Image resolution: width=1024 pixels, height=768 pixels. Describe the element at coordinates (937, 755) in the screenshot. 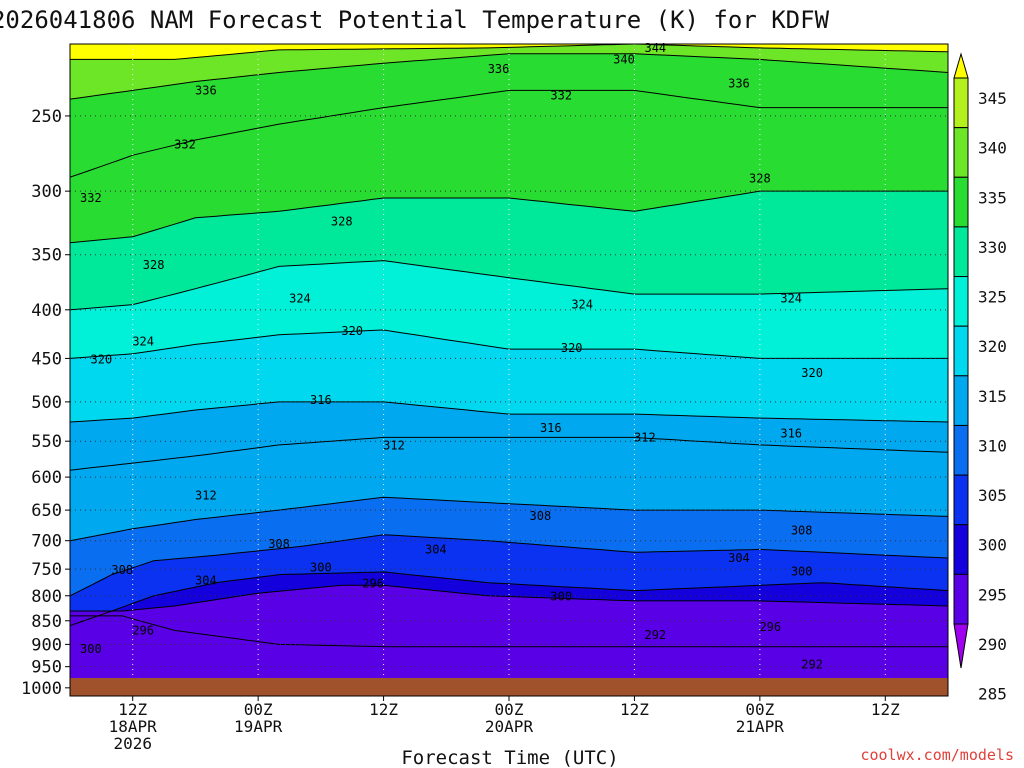

I see `credit-text: coolwx.com/models` at that location.